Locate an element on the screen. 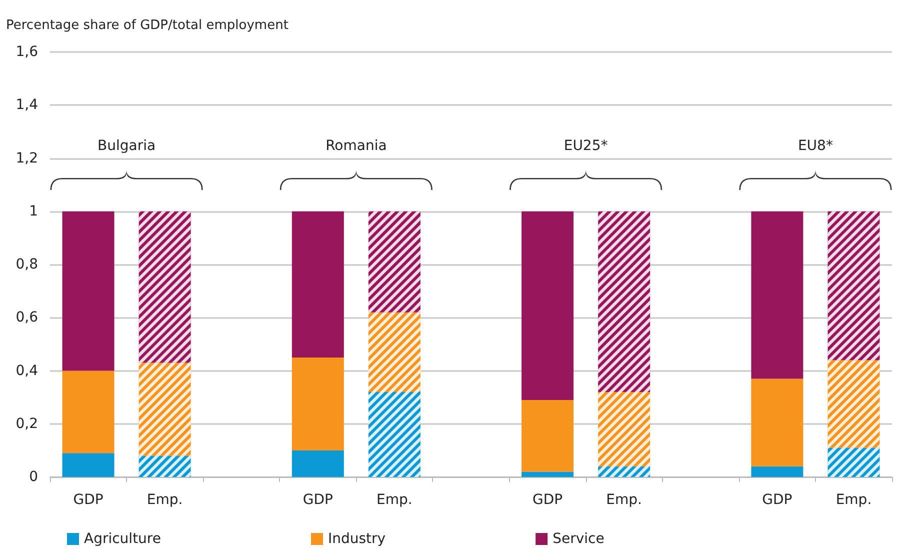 This screenshot has height=553, width=900. y-tick-label: 1,6 is located at coordinates (27, 52).